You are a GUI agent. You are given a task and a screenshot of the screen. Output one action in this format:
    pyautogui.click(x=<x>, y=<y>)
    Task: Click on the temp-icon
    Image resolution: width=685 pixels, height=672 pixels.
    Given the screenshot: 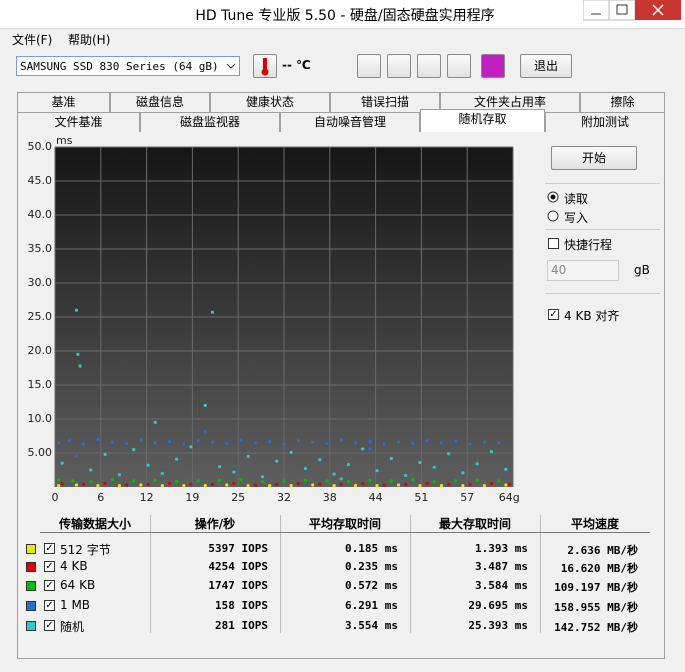 What is the action you would take?
    pyautogui.click(x=265, y=66)
    